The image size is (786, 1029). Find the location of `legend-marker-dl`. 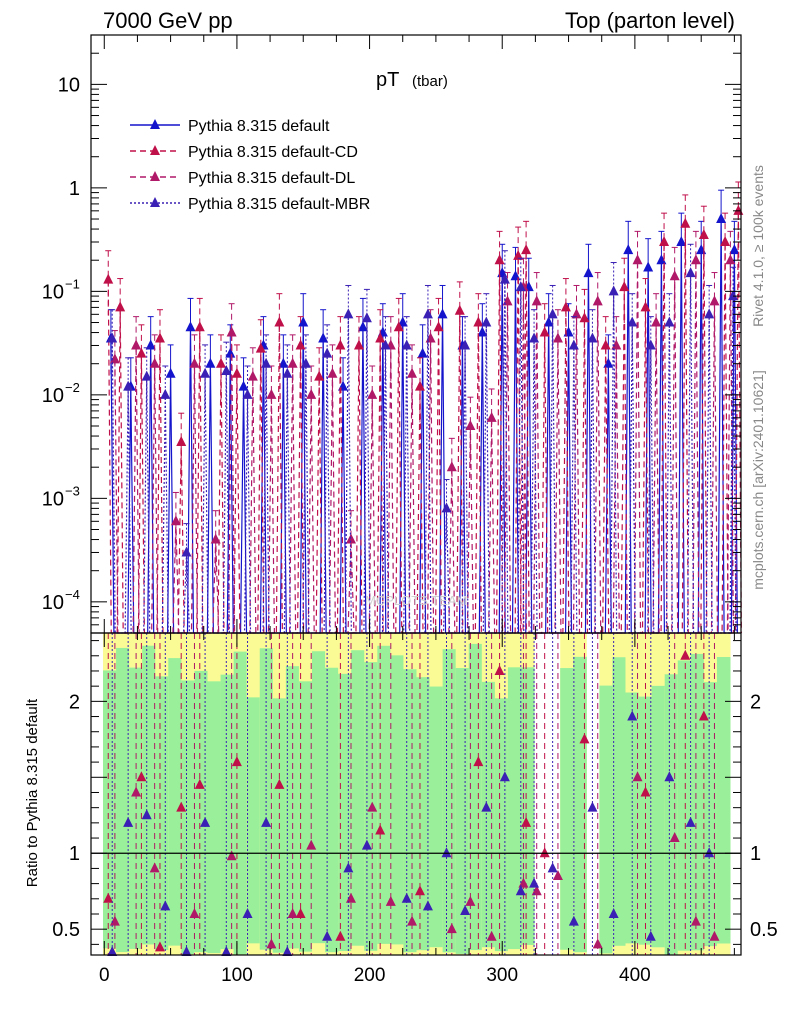

legend-marker-dl is located at coordinates (155, 176).